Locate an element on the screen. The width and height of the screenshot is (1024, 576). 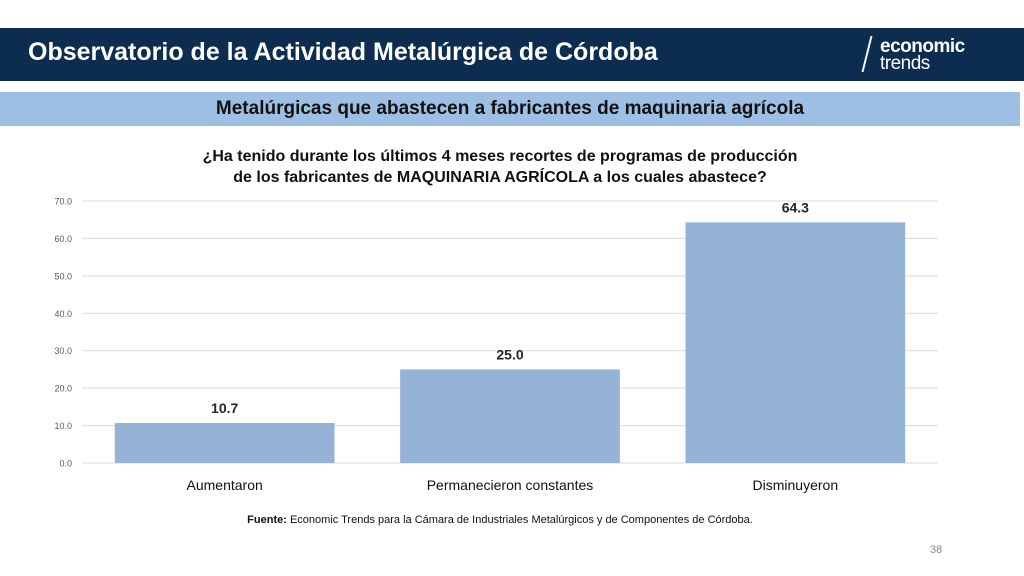
source-label: Fuente: is located at coordinates (267, 520).